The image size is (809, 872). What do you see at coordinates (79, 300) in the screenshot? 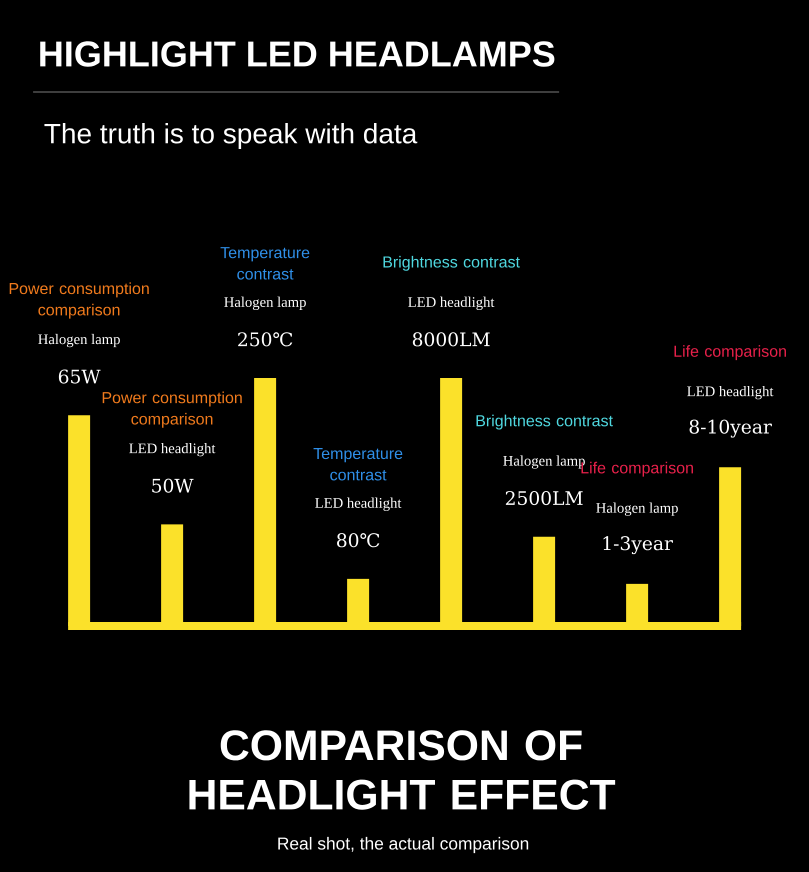
I see `text: Power consumption comparison` at bounding box center [79, 300].